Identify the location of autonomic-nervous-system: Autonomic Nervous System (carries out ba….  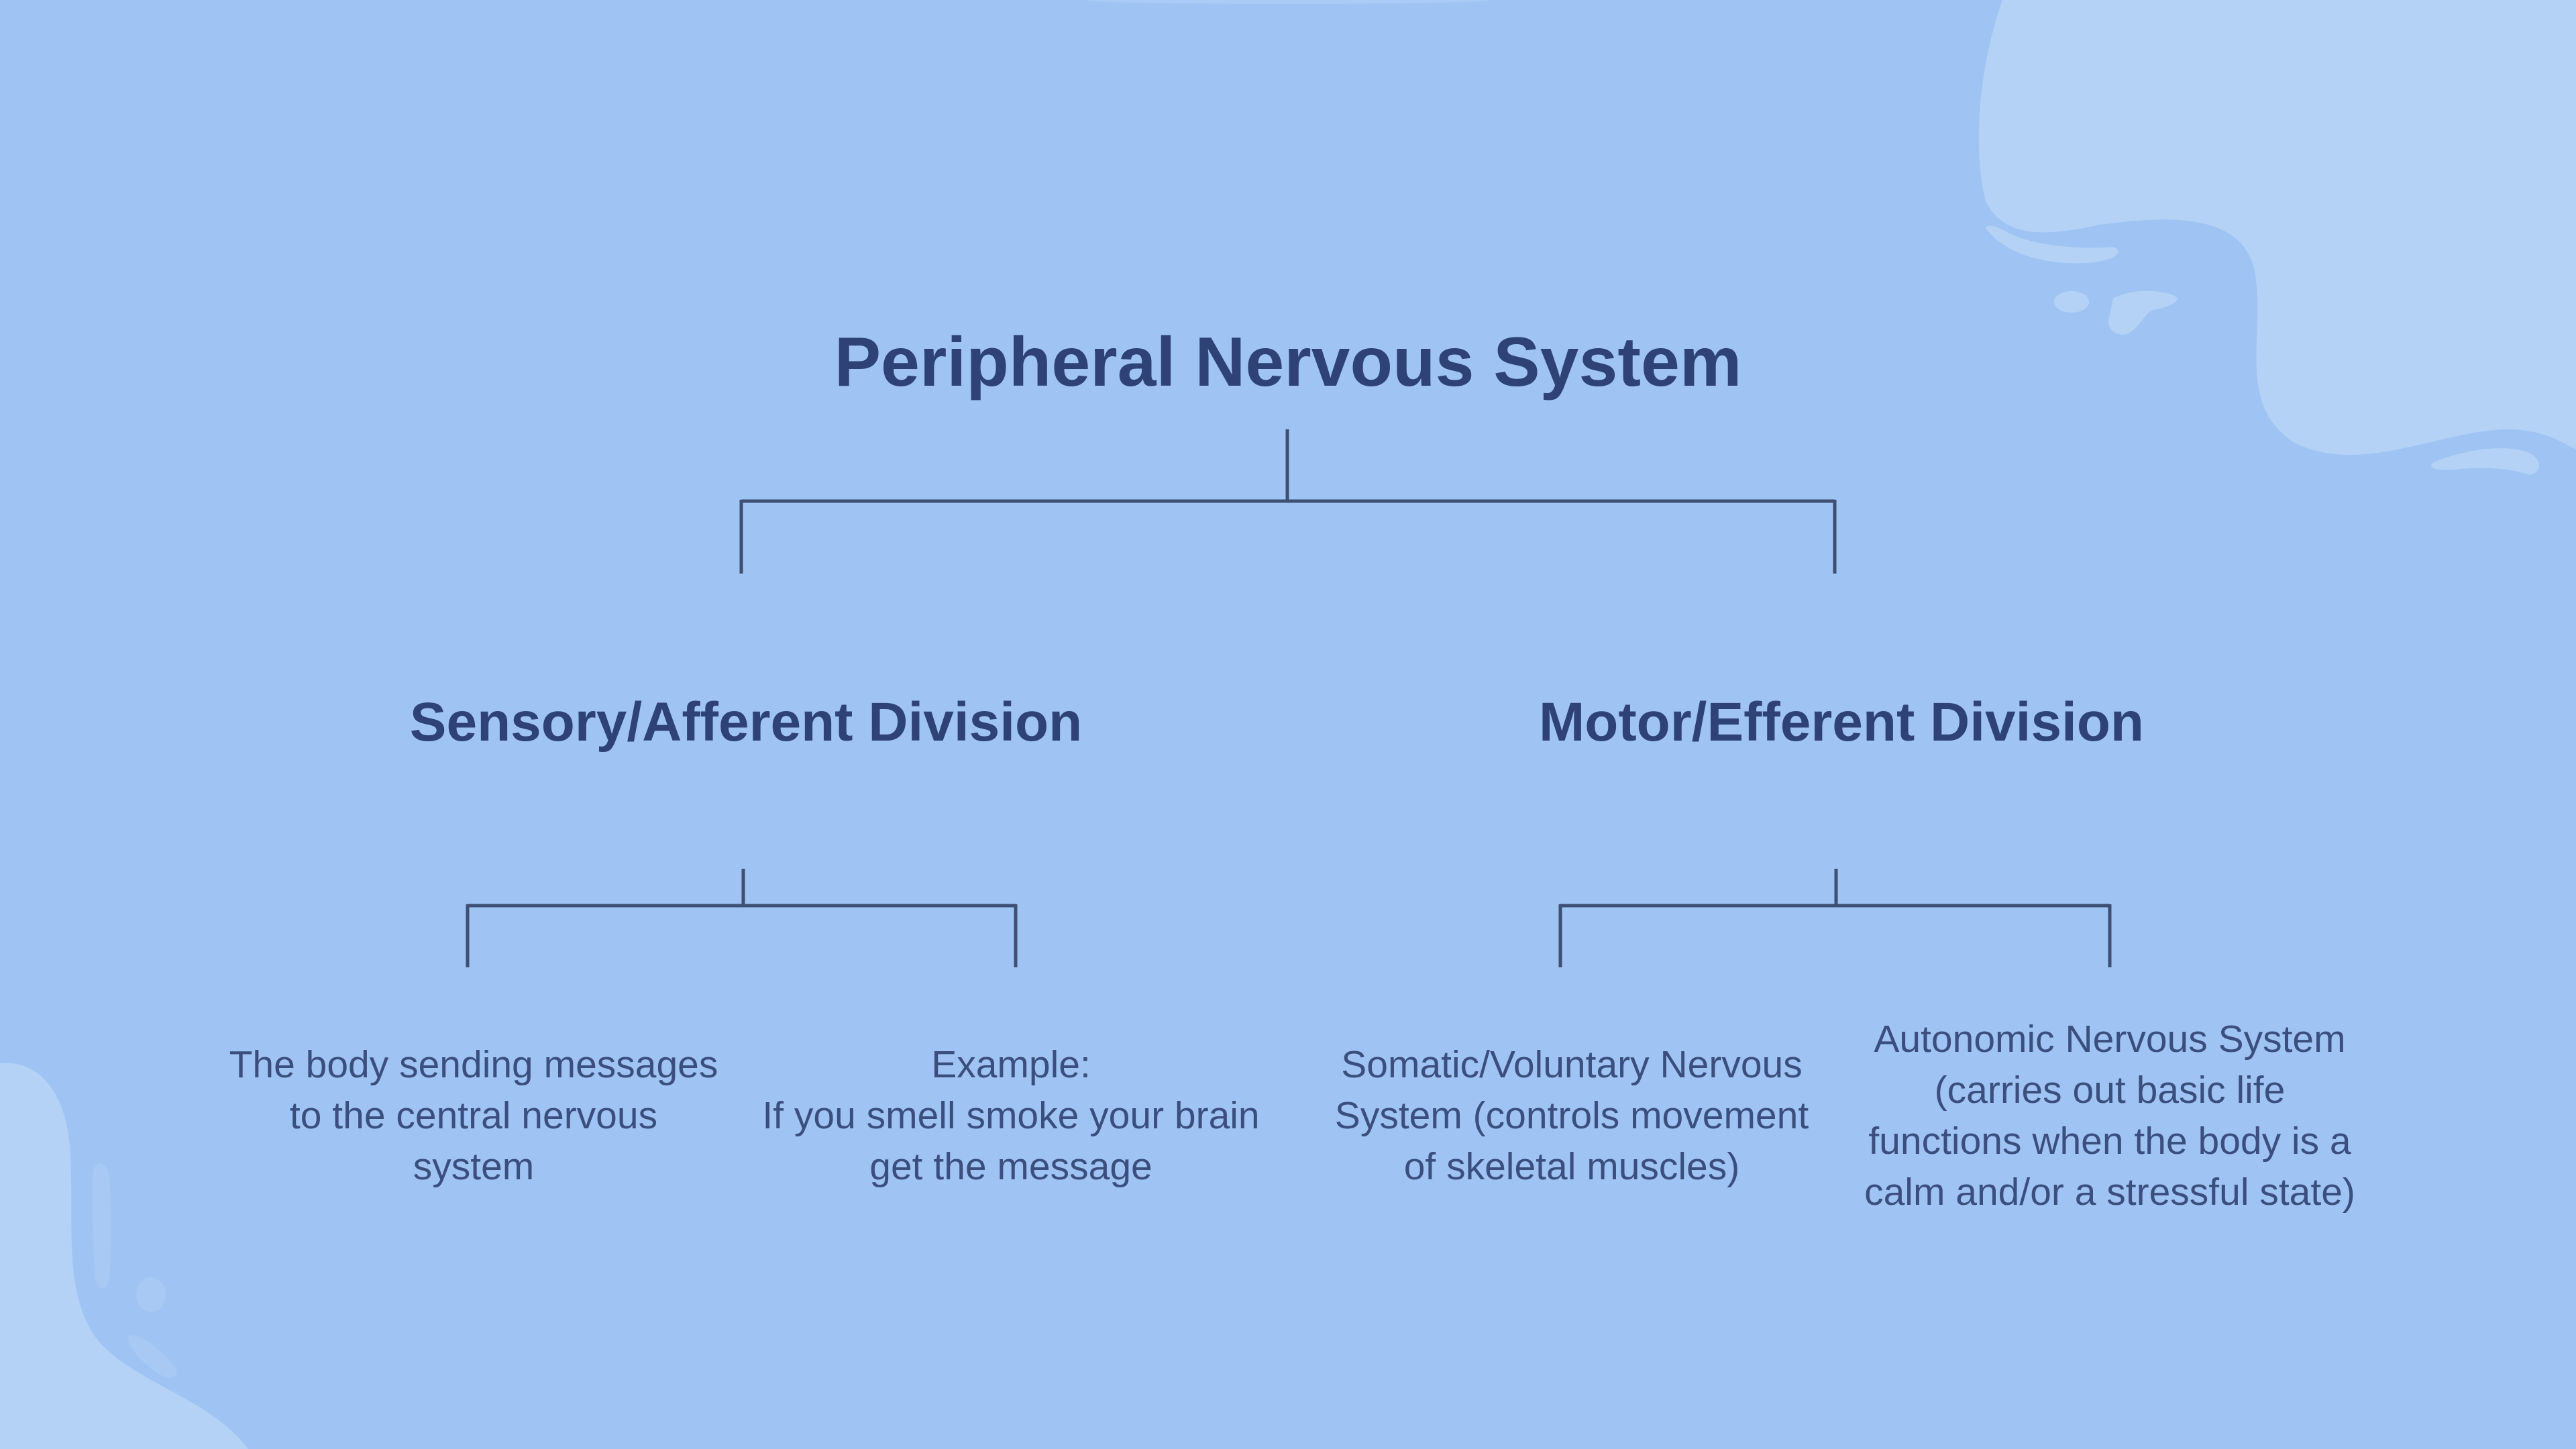
(2109, 1116).